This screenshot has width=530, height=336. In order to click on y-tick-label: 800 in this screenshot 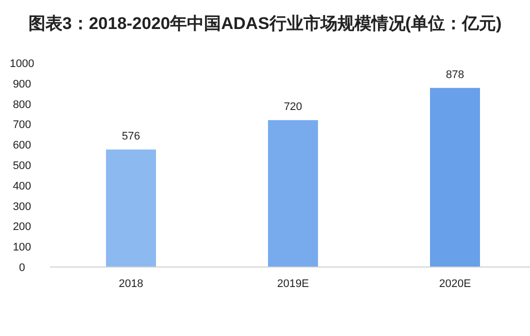, I will do `click(22, 104)`.